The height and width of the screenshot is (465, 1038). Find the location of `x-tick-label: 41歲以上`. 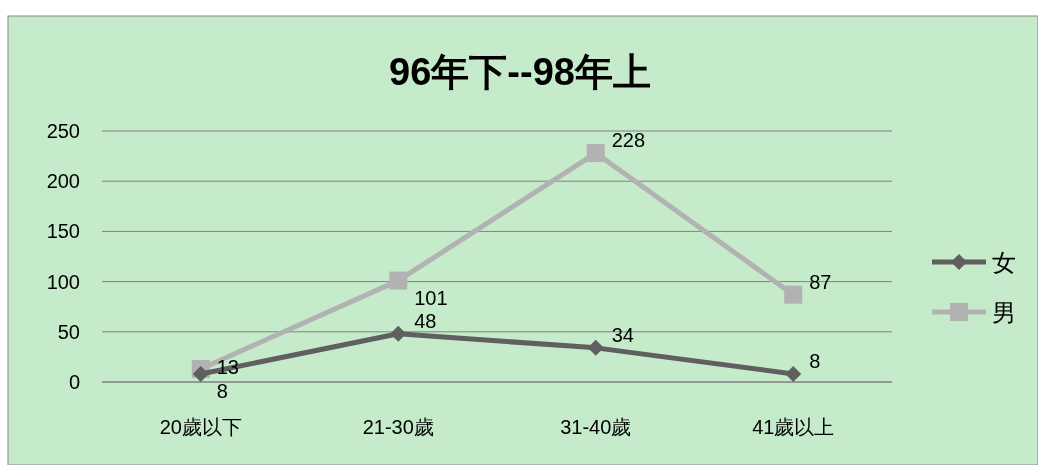

x-tick-label: 41歲以上 is located at coordinates (793, 427).